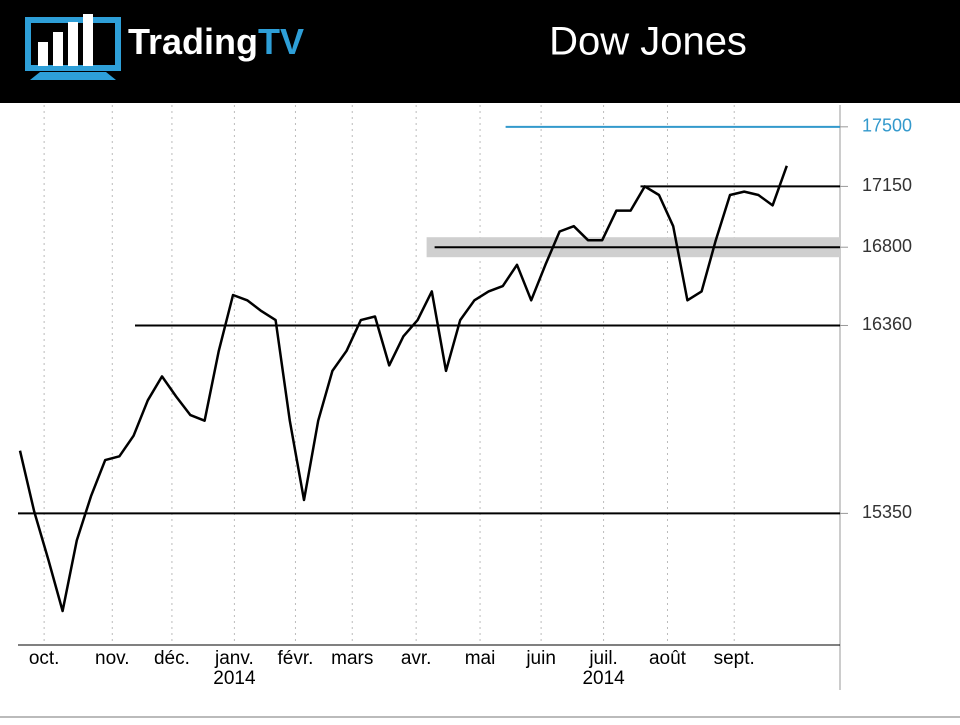 This screenshot has width=960, height=725. What do you see at coordinates (73, 47) in the screenshot?
I see `logo-icon` at bounding box center [73, 47].